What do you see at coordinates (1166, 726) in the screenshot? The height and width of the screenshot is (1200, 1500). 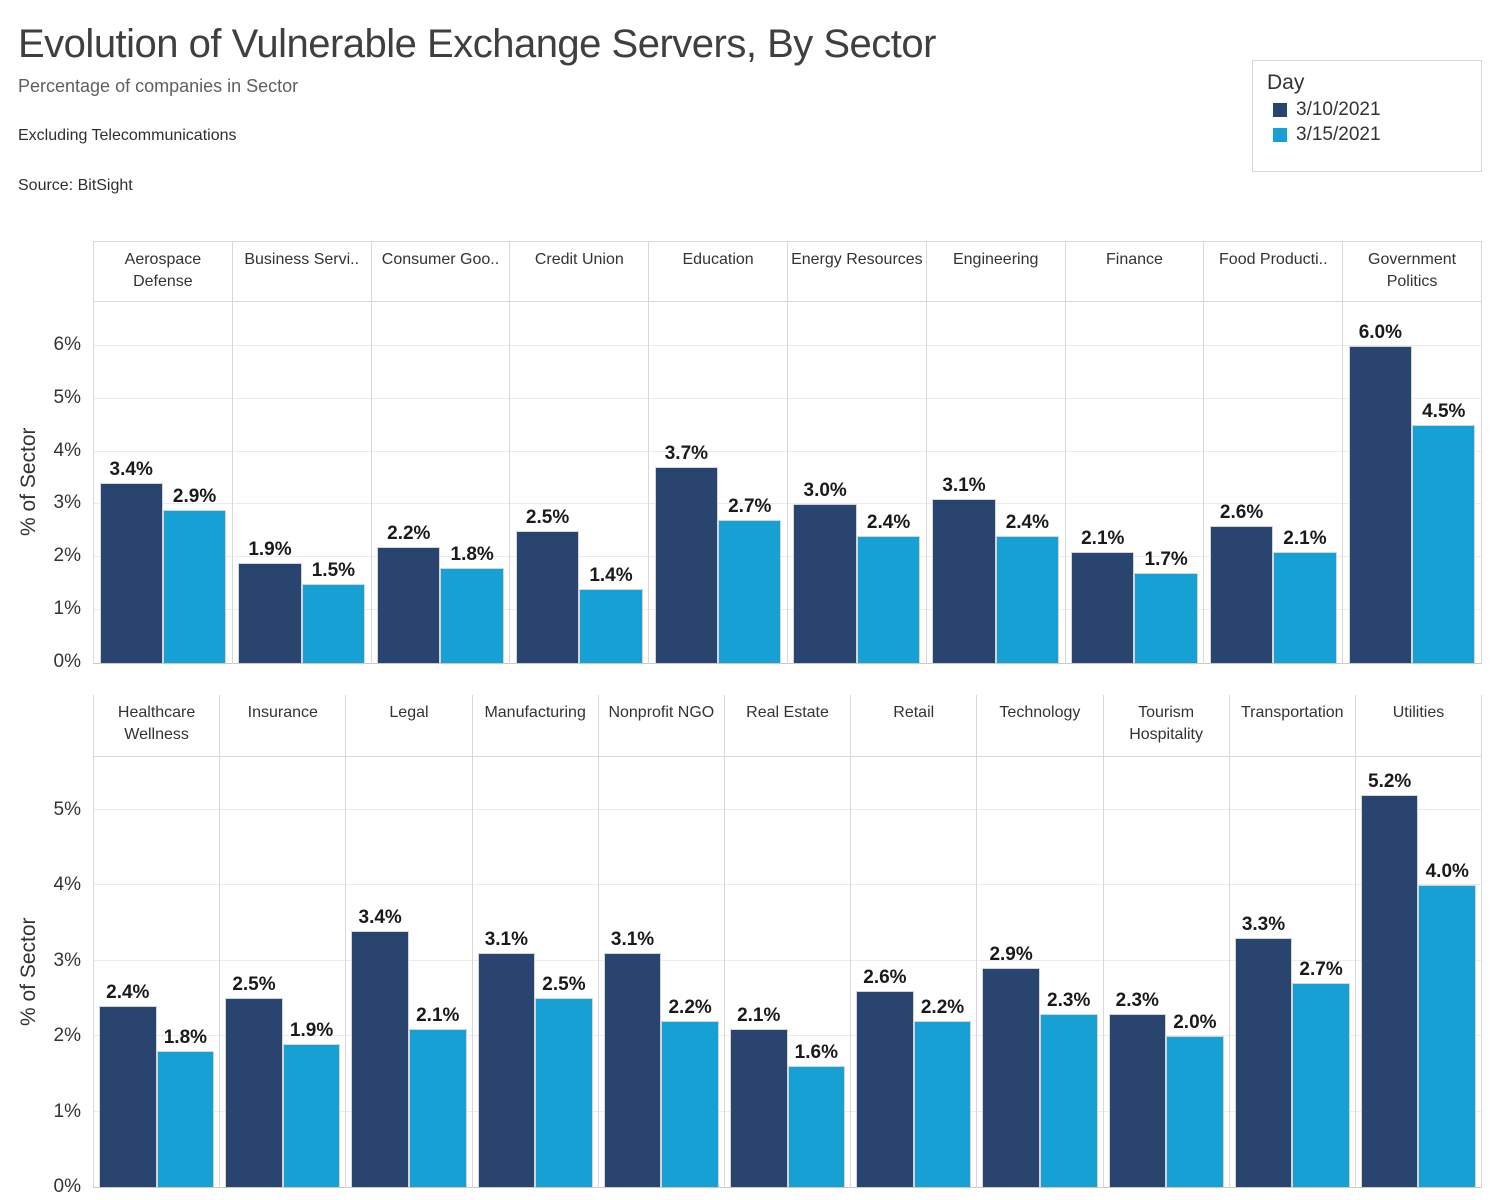 I see `sector-header-label: Tourism Hospitality` at bounding box center [1166, 726].